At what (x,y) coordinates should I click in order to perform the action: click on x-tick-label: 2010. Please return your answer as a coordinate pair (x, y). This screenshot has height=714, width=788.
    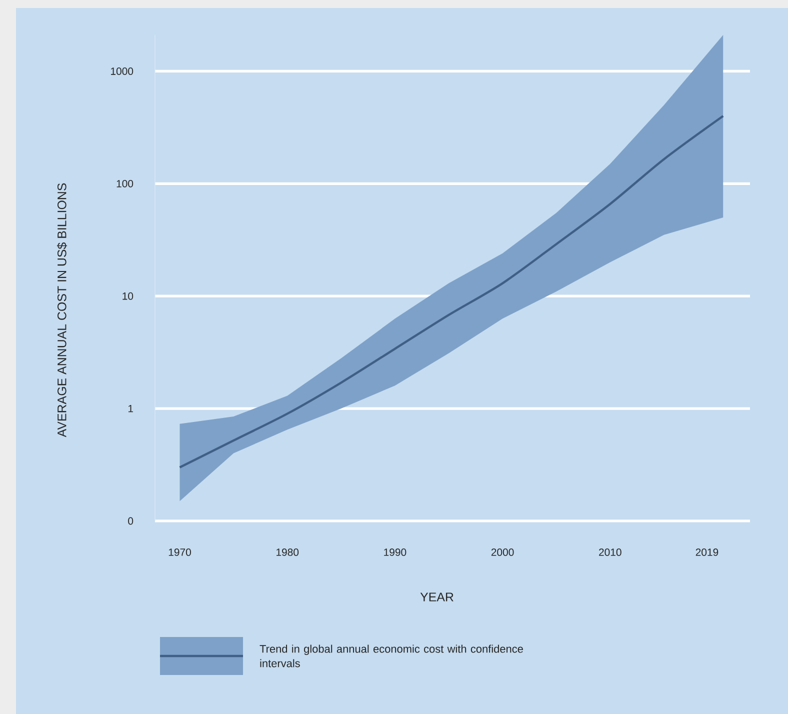
    Looking at the image, I should click on (610, 552).